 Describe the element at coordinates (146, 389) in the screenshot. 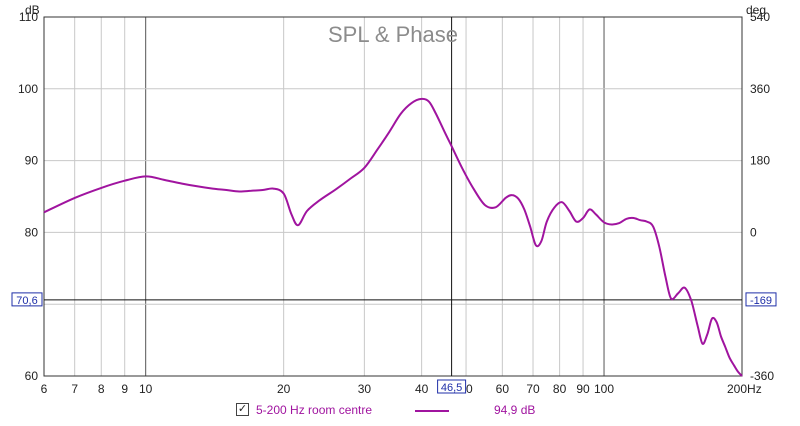

I see `x-tick-label: 10` at that location.